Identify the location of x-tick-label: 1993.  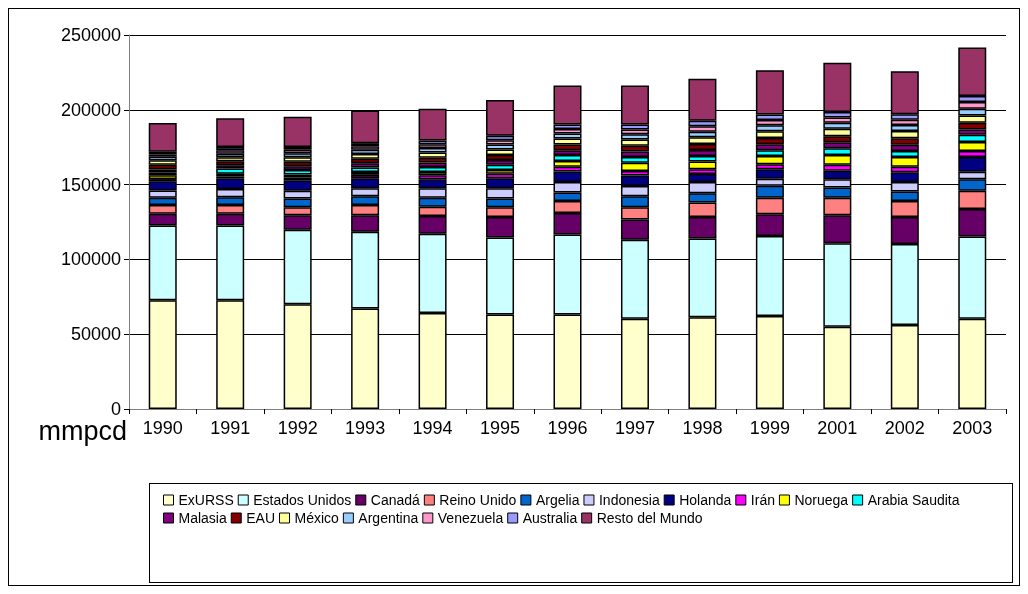
(365, 428).